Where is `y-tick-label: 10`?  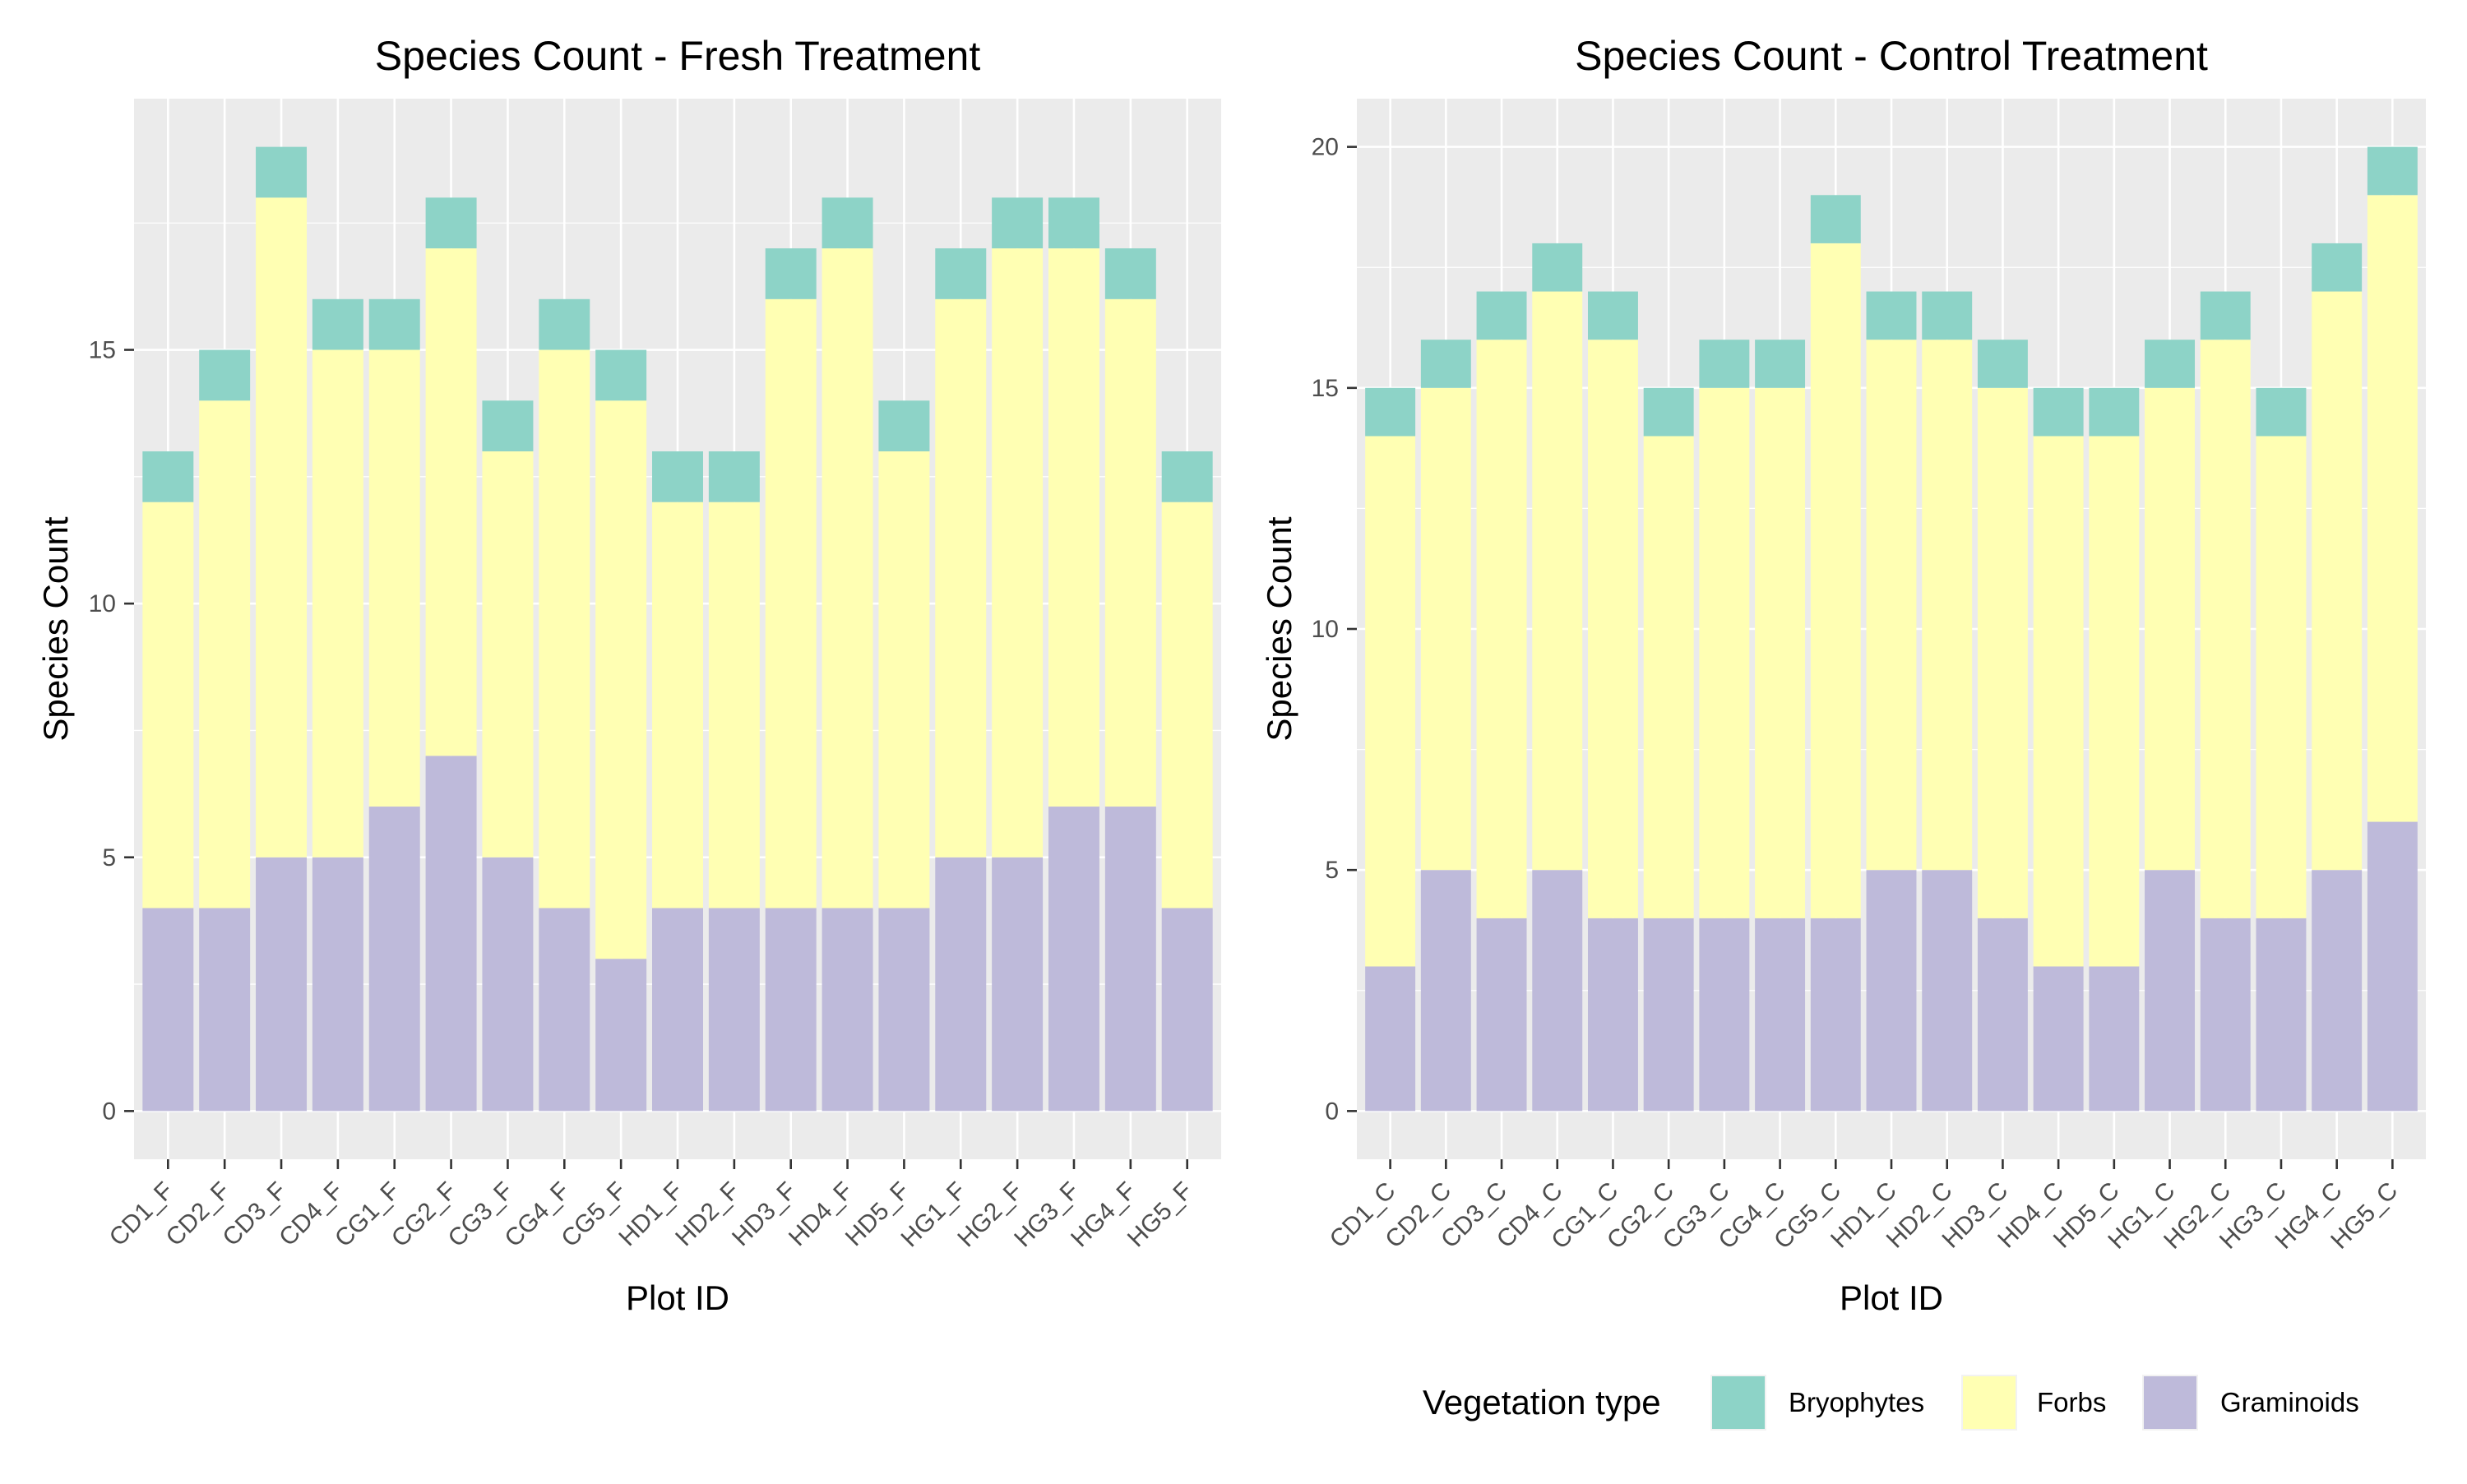
y-tick-label: 10 is located at coordinates (1325, 629).